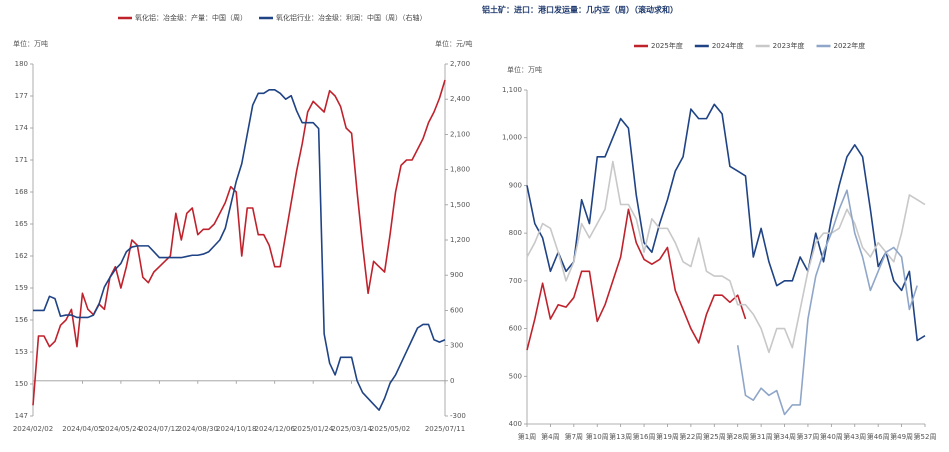 This screenshot has width=949, height=452. Describe the element at coordinates (390, 429) in the screenshot. I see `x-tick-label: 2025/05/02` at that location.